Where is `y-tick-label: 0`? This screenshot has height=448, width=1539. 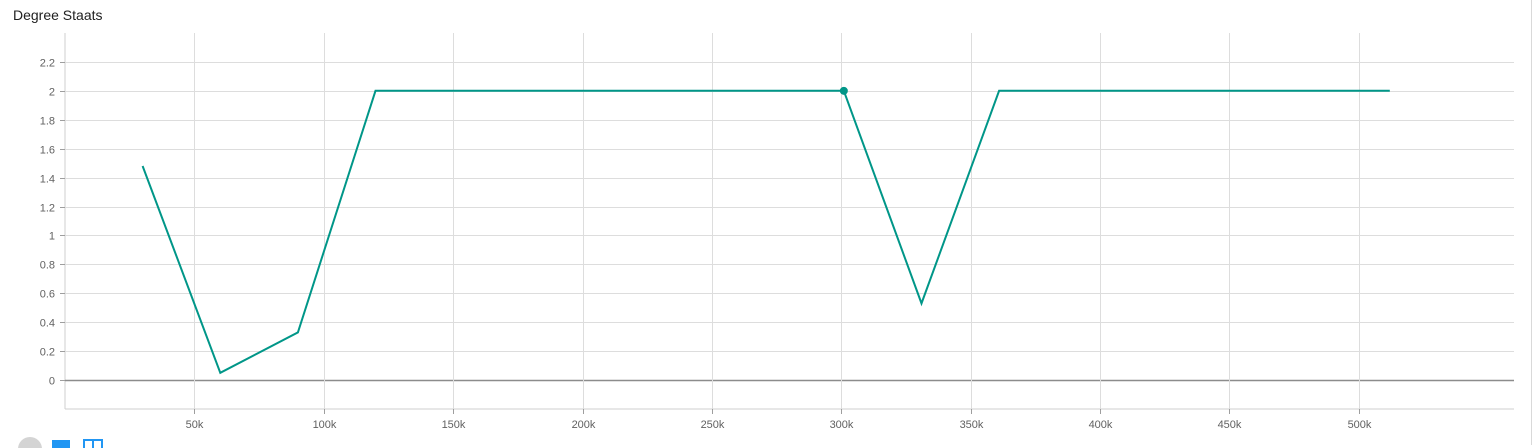
y-tick-label: 0 is located at coordinates (52, 382).